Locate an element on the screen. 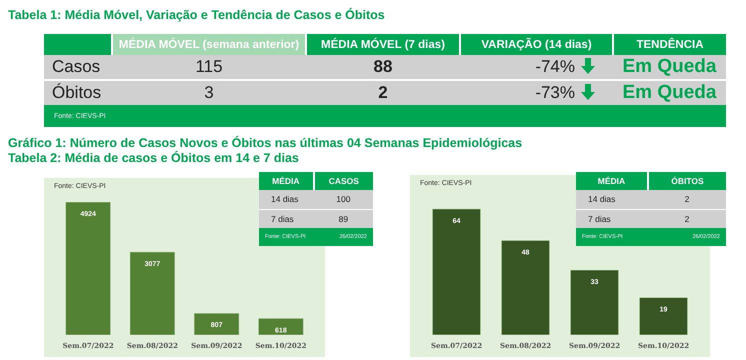 The height and width of the screenshot is (360, 746). chart-title: Gráfico 1: Número de Casos Novos e Óbitos nas últimas 04 Semanas Epidemiológicas is located at coordinates (265, 143).